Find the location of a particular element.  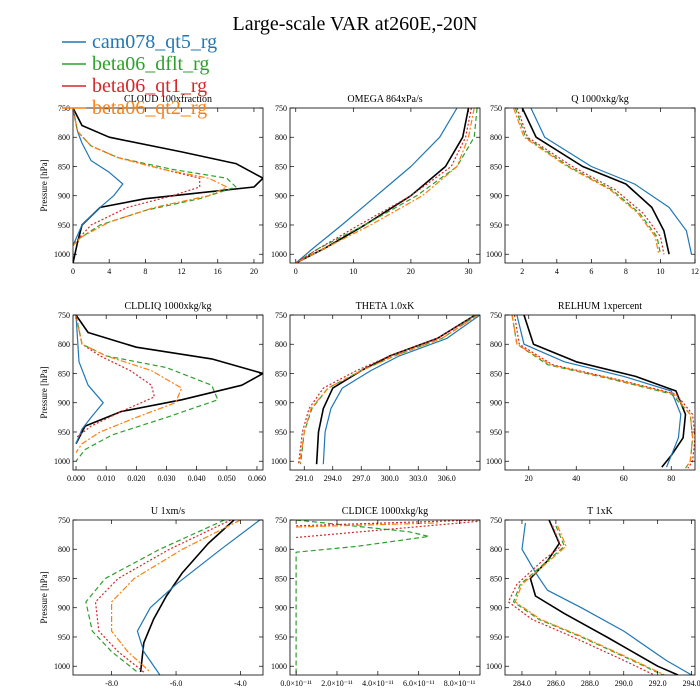

panel-5-ytick-label: 950 is located at coordinates (496, 432).